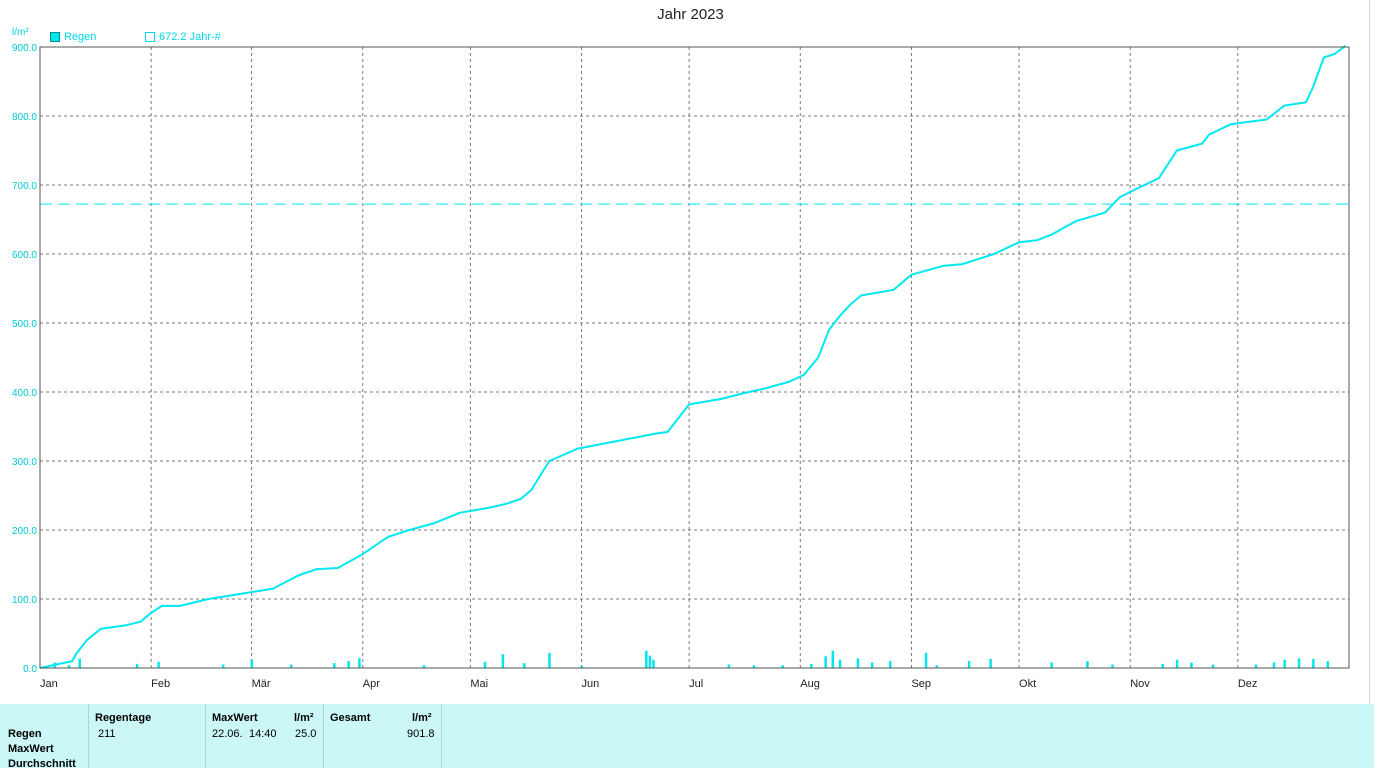  I want to click on value-max-time: 14:40, so click(263, 734).